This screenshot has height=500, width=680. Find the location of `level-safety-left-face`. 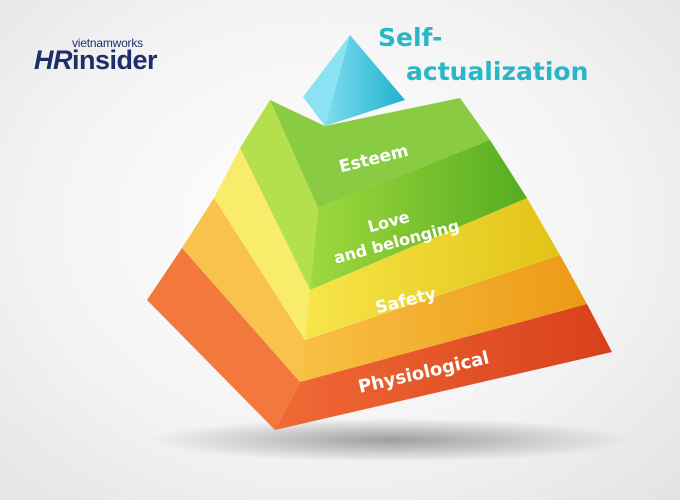

level-safety-left-face is located at coordinates (243, 290).